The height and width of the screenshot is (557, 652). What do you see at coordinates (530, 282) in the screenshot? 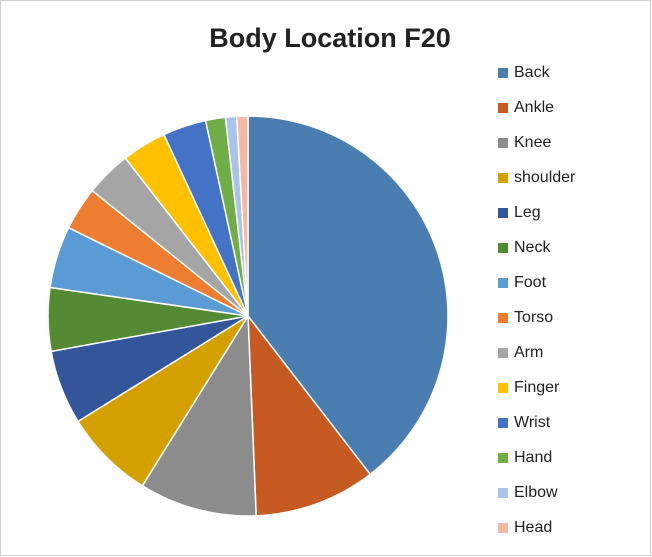
I see `legend-label: Foot` at bounding box center [530, 282].